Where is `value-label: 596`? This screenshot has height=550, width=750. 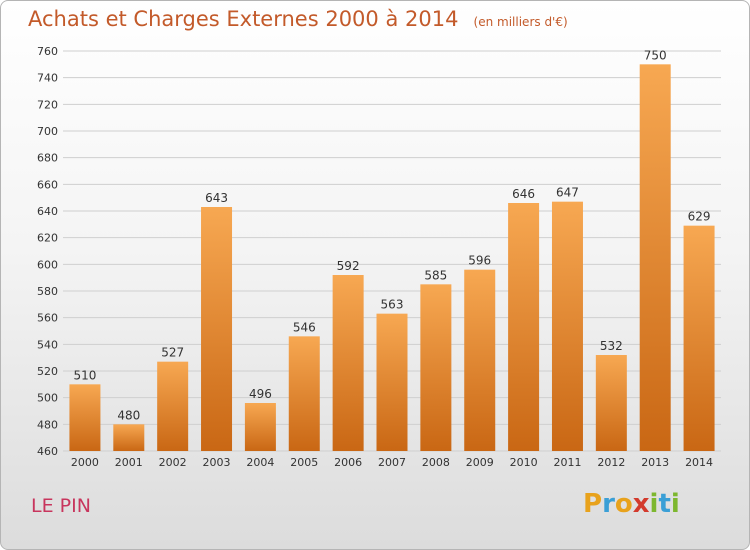 value-label: 596 is located at coordinates (479, 261).